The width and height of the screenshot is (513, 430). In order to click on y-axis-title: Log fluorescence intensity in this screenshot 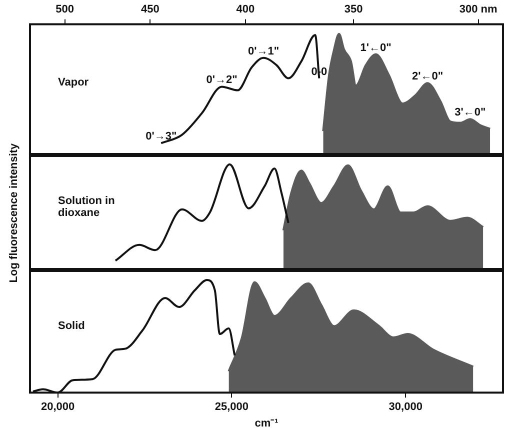, I will do `click(14, 212)`.